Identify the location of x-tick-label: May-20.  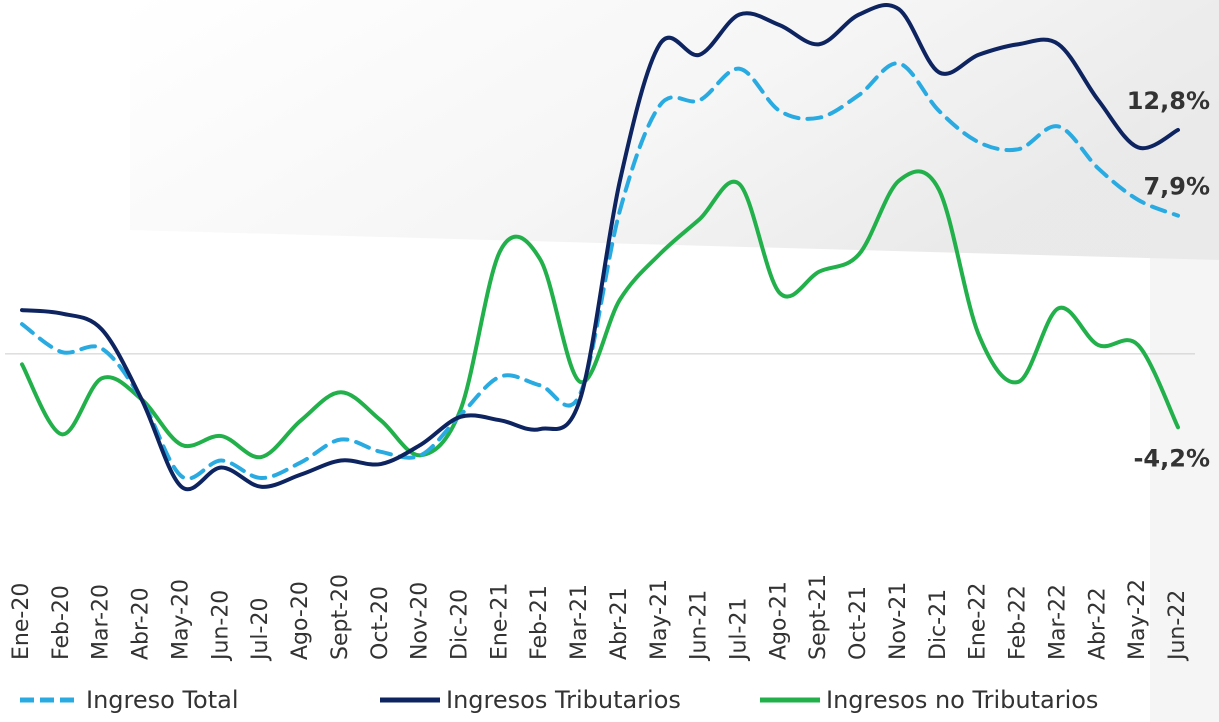
(180, 619).